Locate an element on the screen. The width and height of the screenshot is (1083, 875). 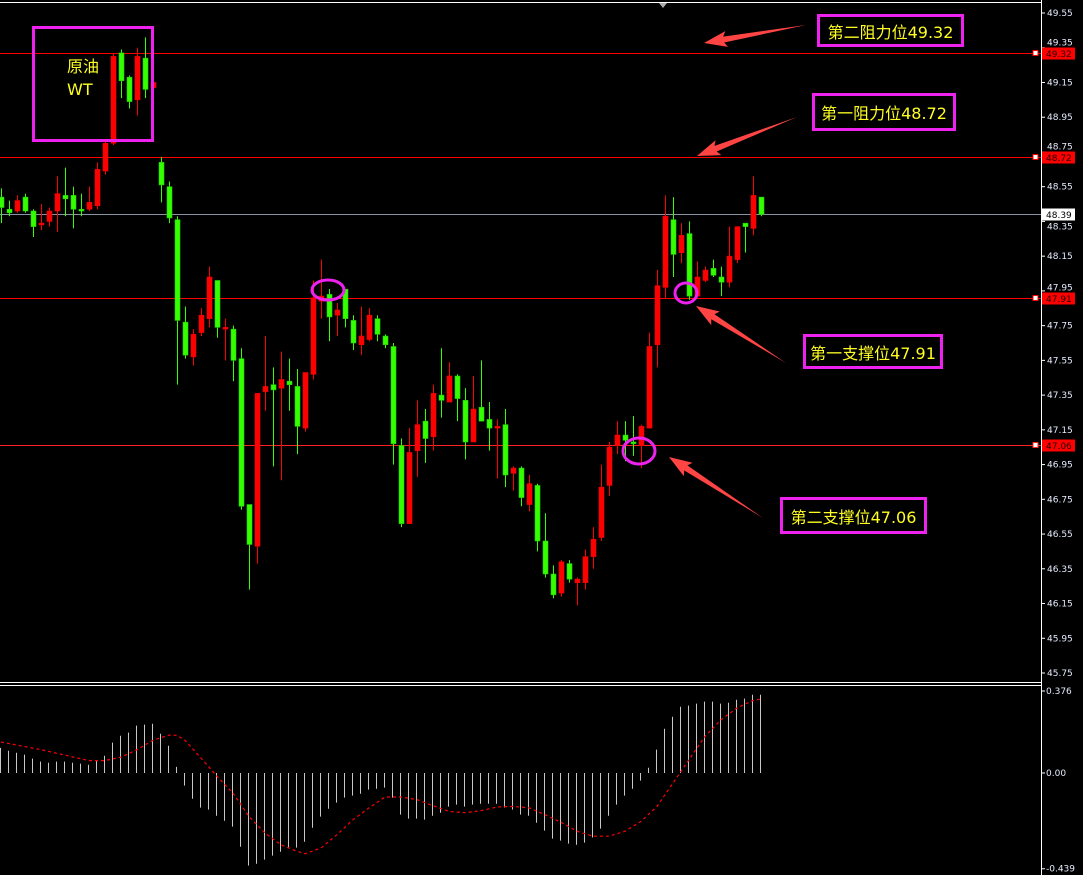
annotation-marks is located at coordinates (504, 372).